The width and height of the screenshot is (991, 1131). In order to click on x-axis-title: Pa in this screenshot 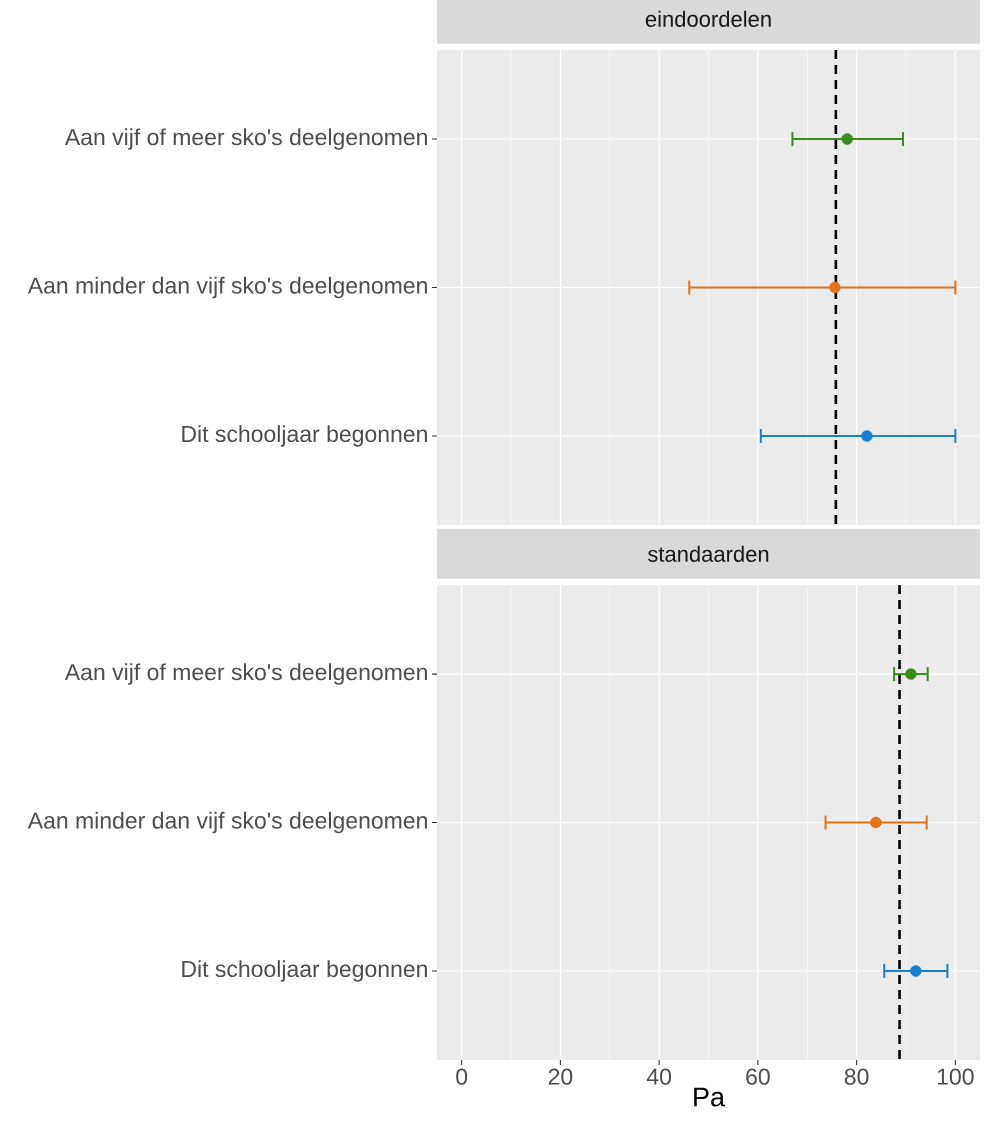, I will do `click(710, 1097)`.